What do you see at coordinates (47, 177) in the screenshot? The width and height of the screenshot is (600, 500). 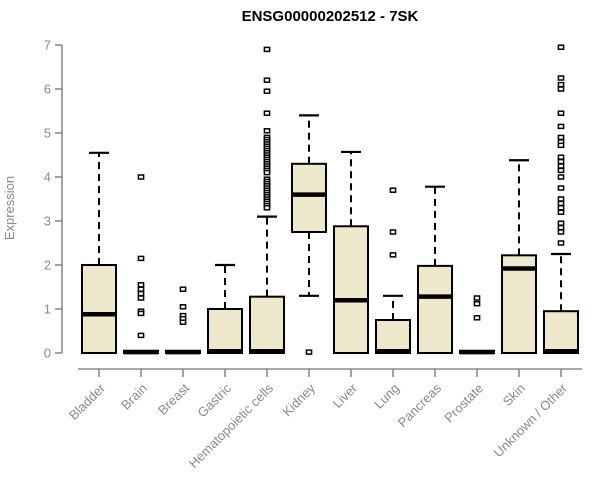 I see `y-tick-label-4: 4` at bounding box center [47, 177].